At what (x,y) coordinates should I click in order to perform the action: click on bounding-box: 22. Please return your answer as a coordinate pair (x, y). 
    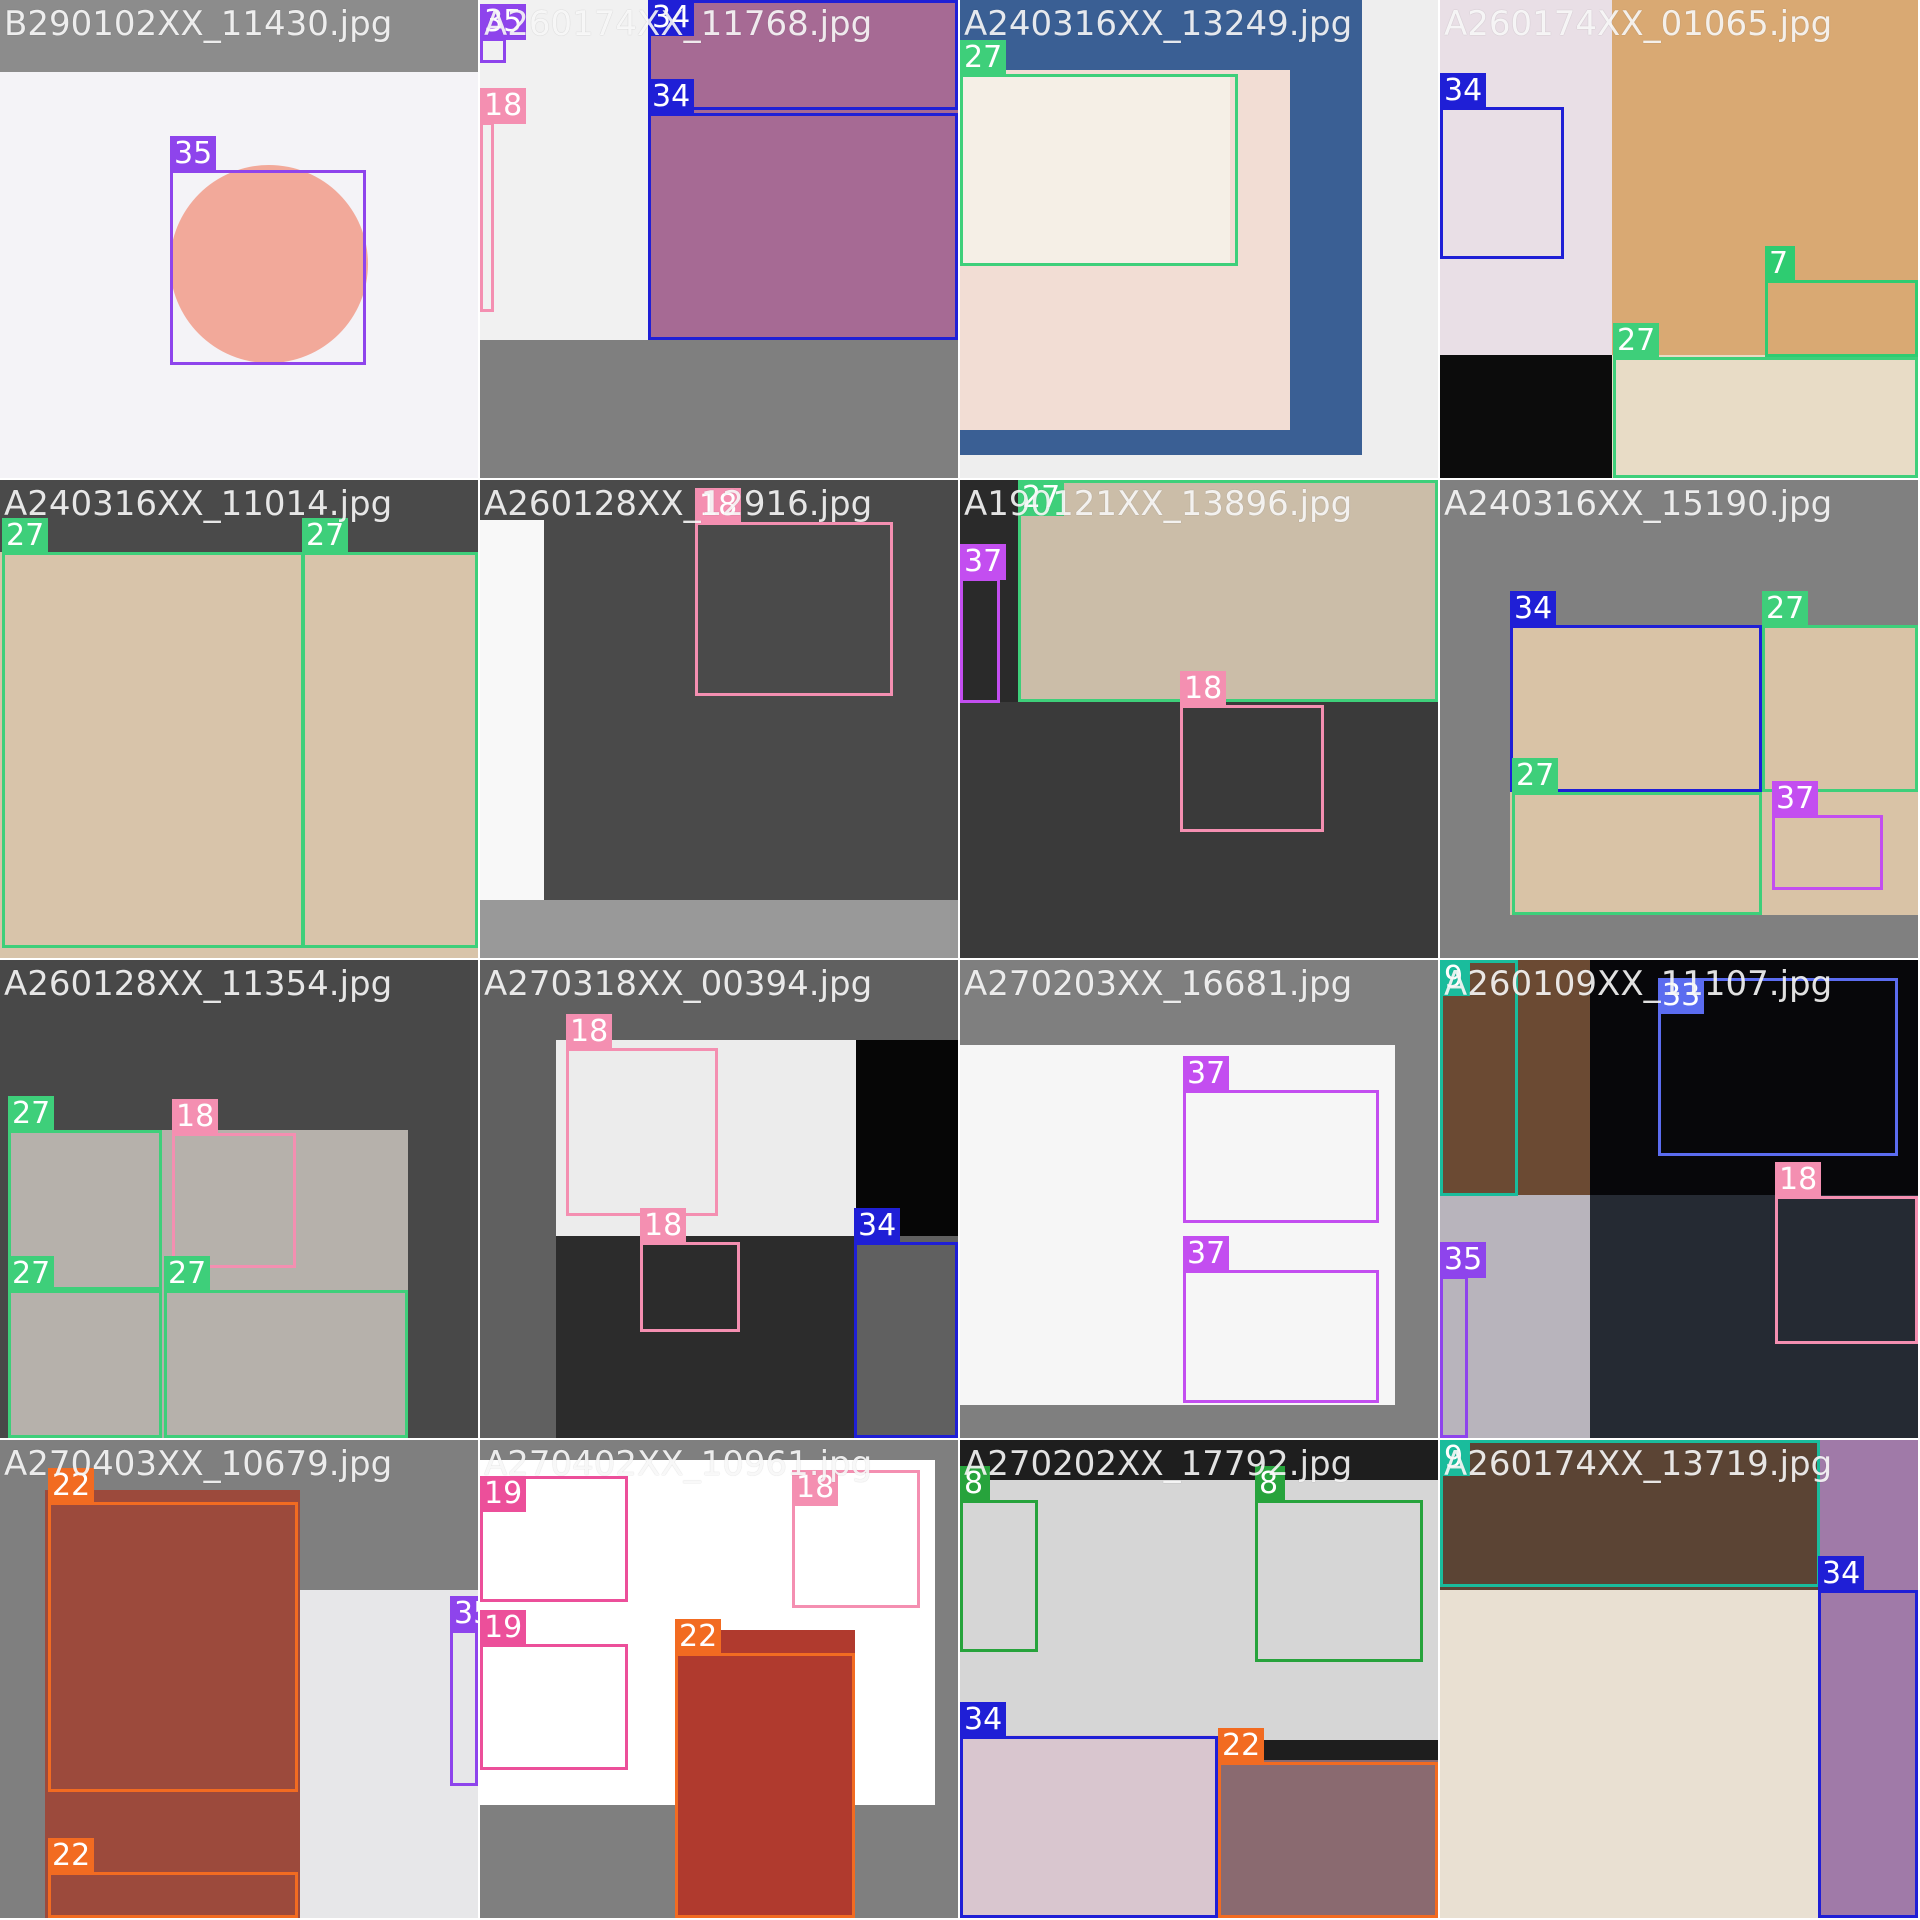
    Looking at the image, I should click on (173, 1878).